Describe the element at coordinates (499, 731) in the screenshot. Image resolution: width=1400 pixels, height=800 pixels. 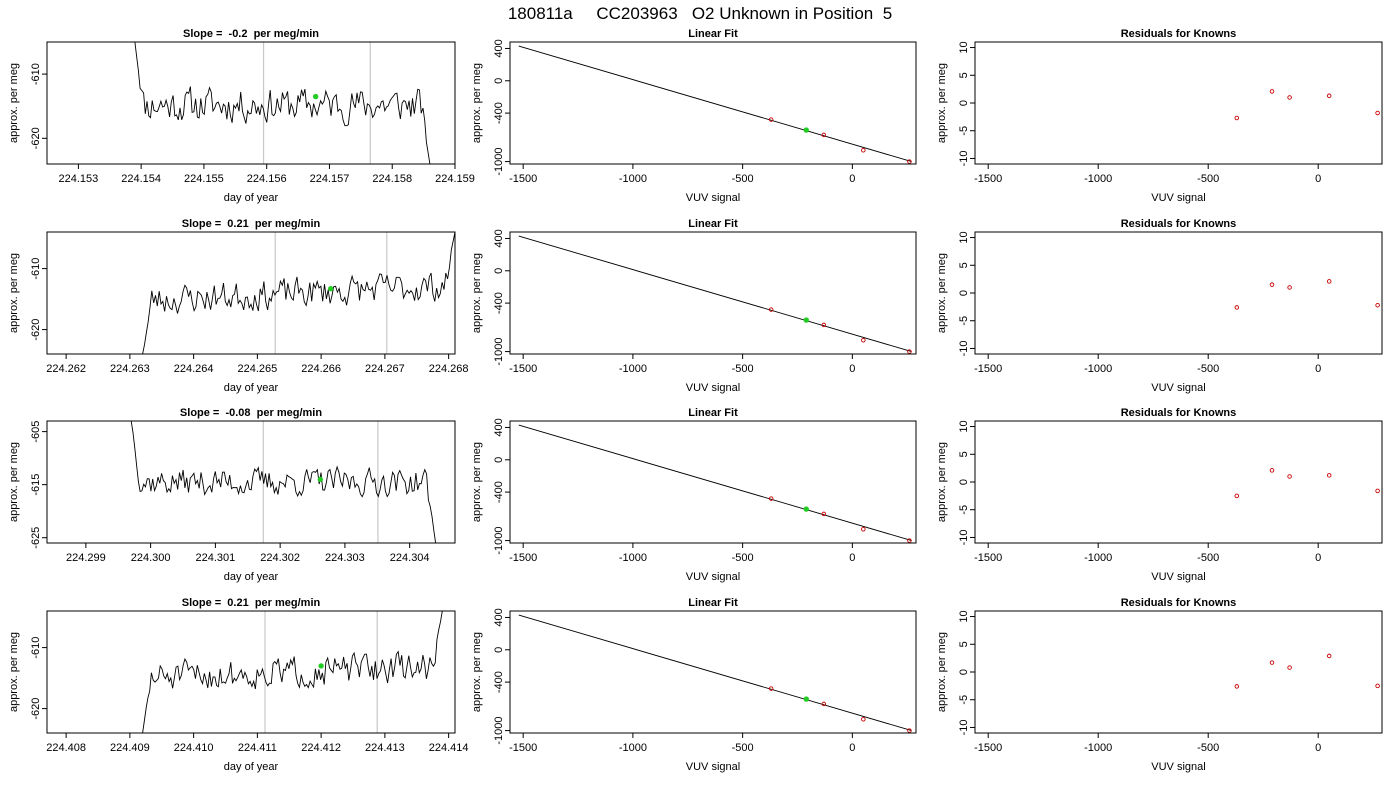
I see `y-tick-label: -1000` at that location.